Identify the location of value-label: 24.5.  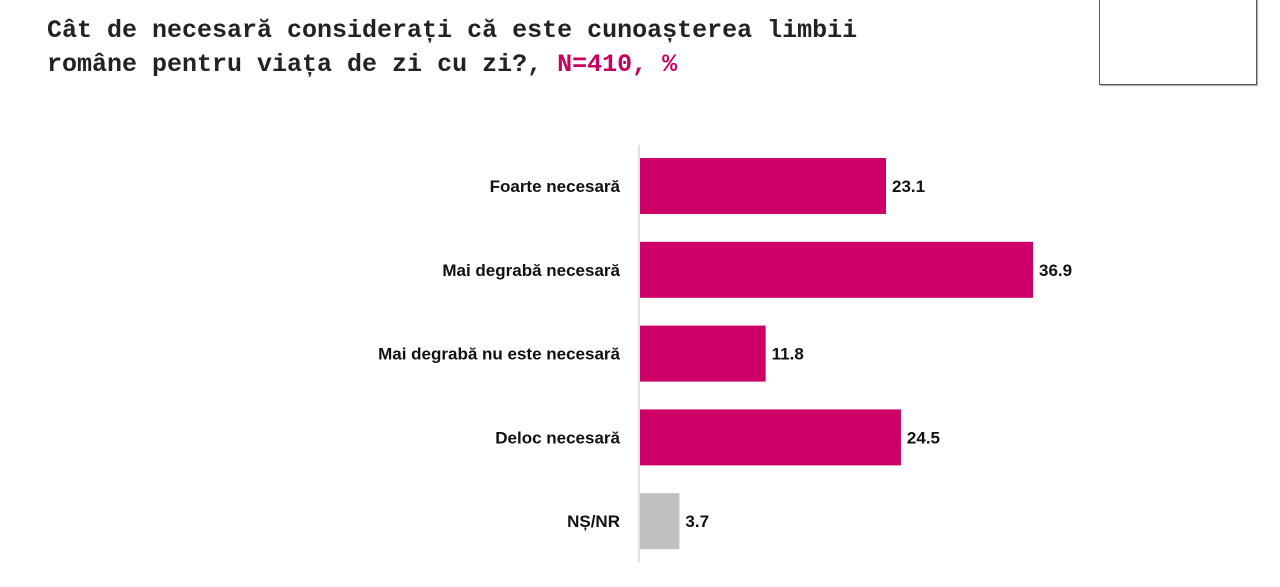
(923, 437).